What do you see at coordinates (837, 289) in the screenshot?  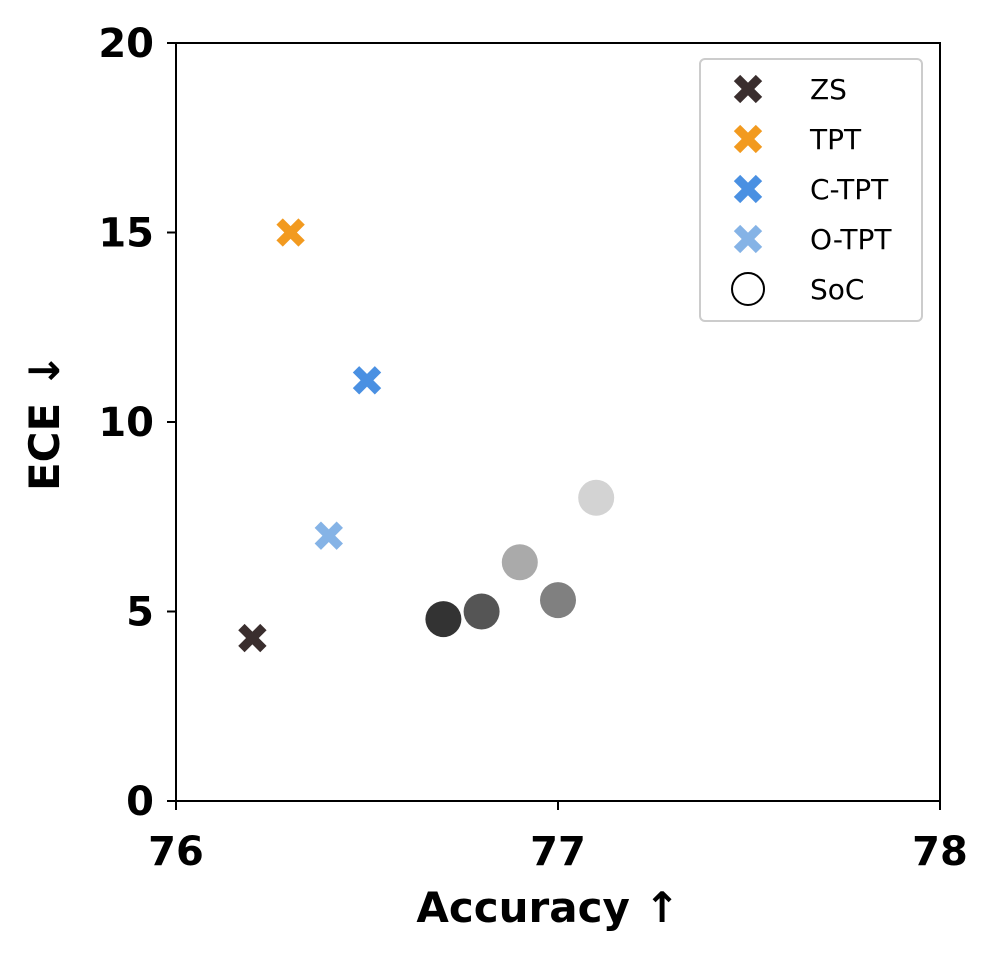 I see `legend-label: SoC` at bounding box center [837, 289].